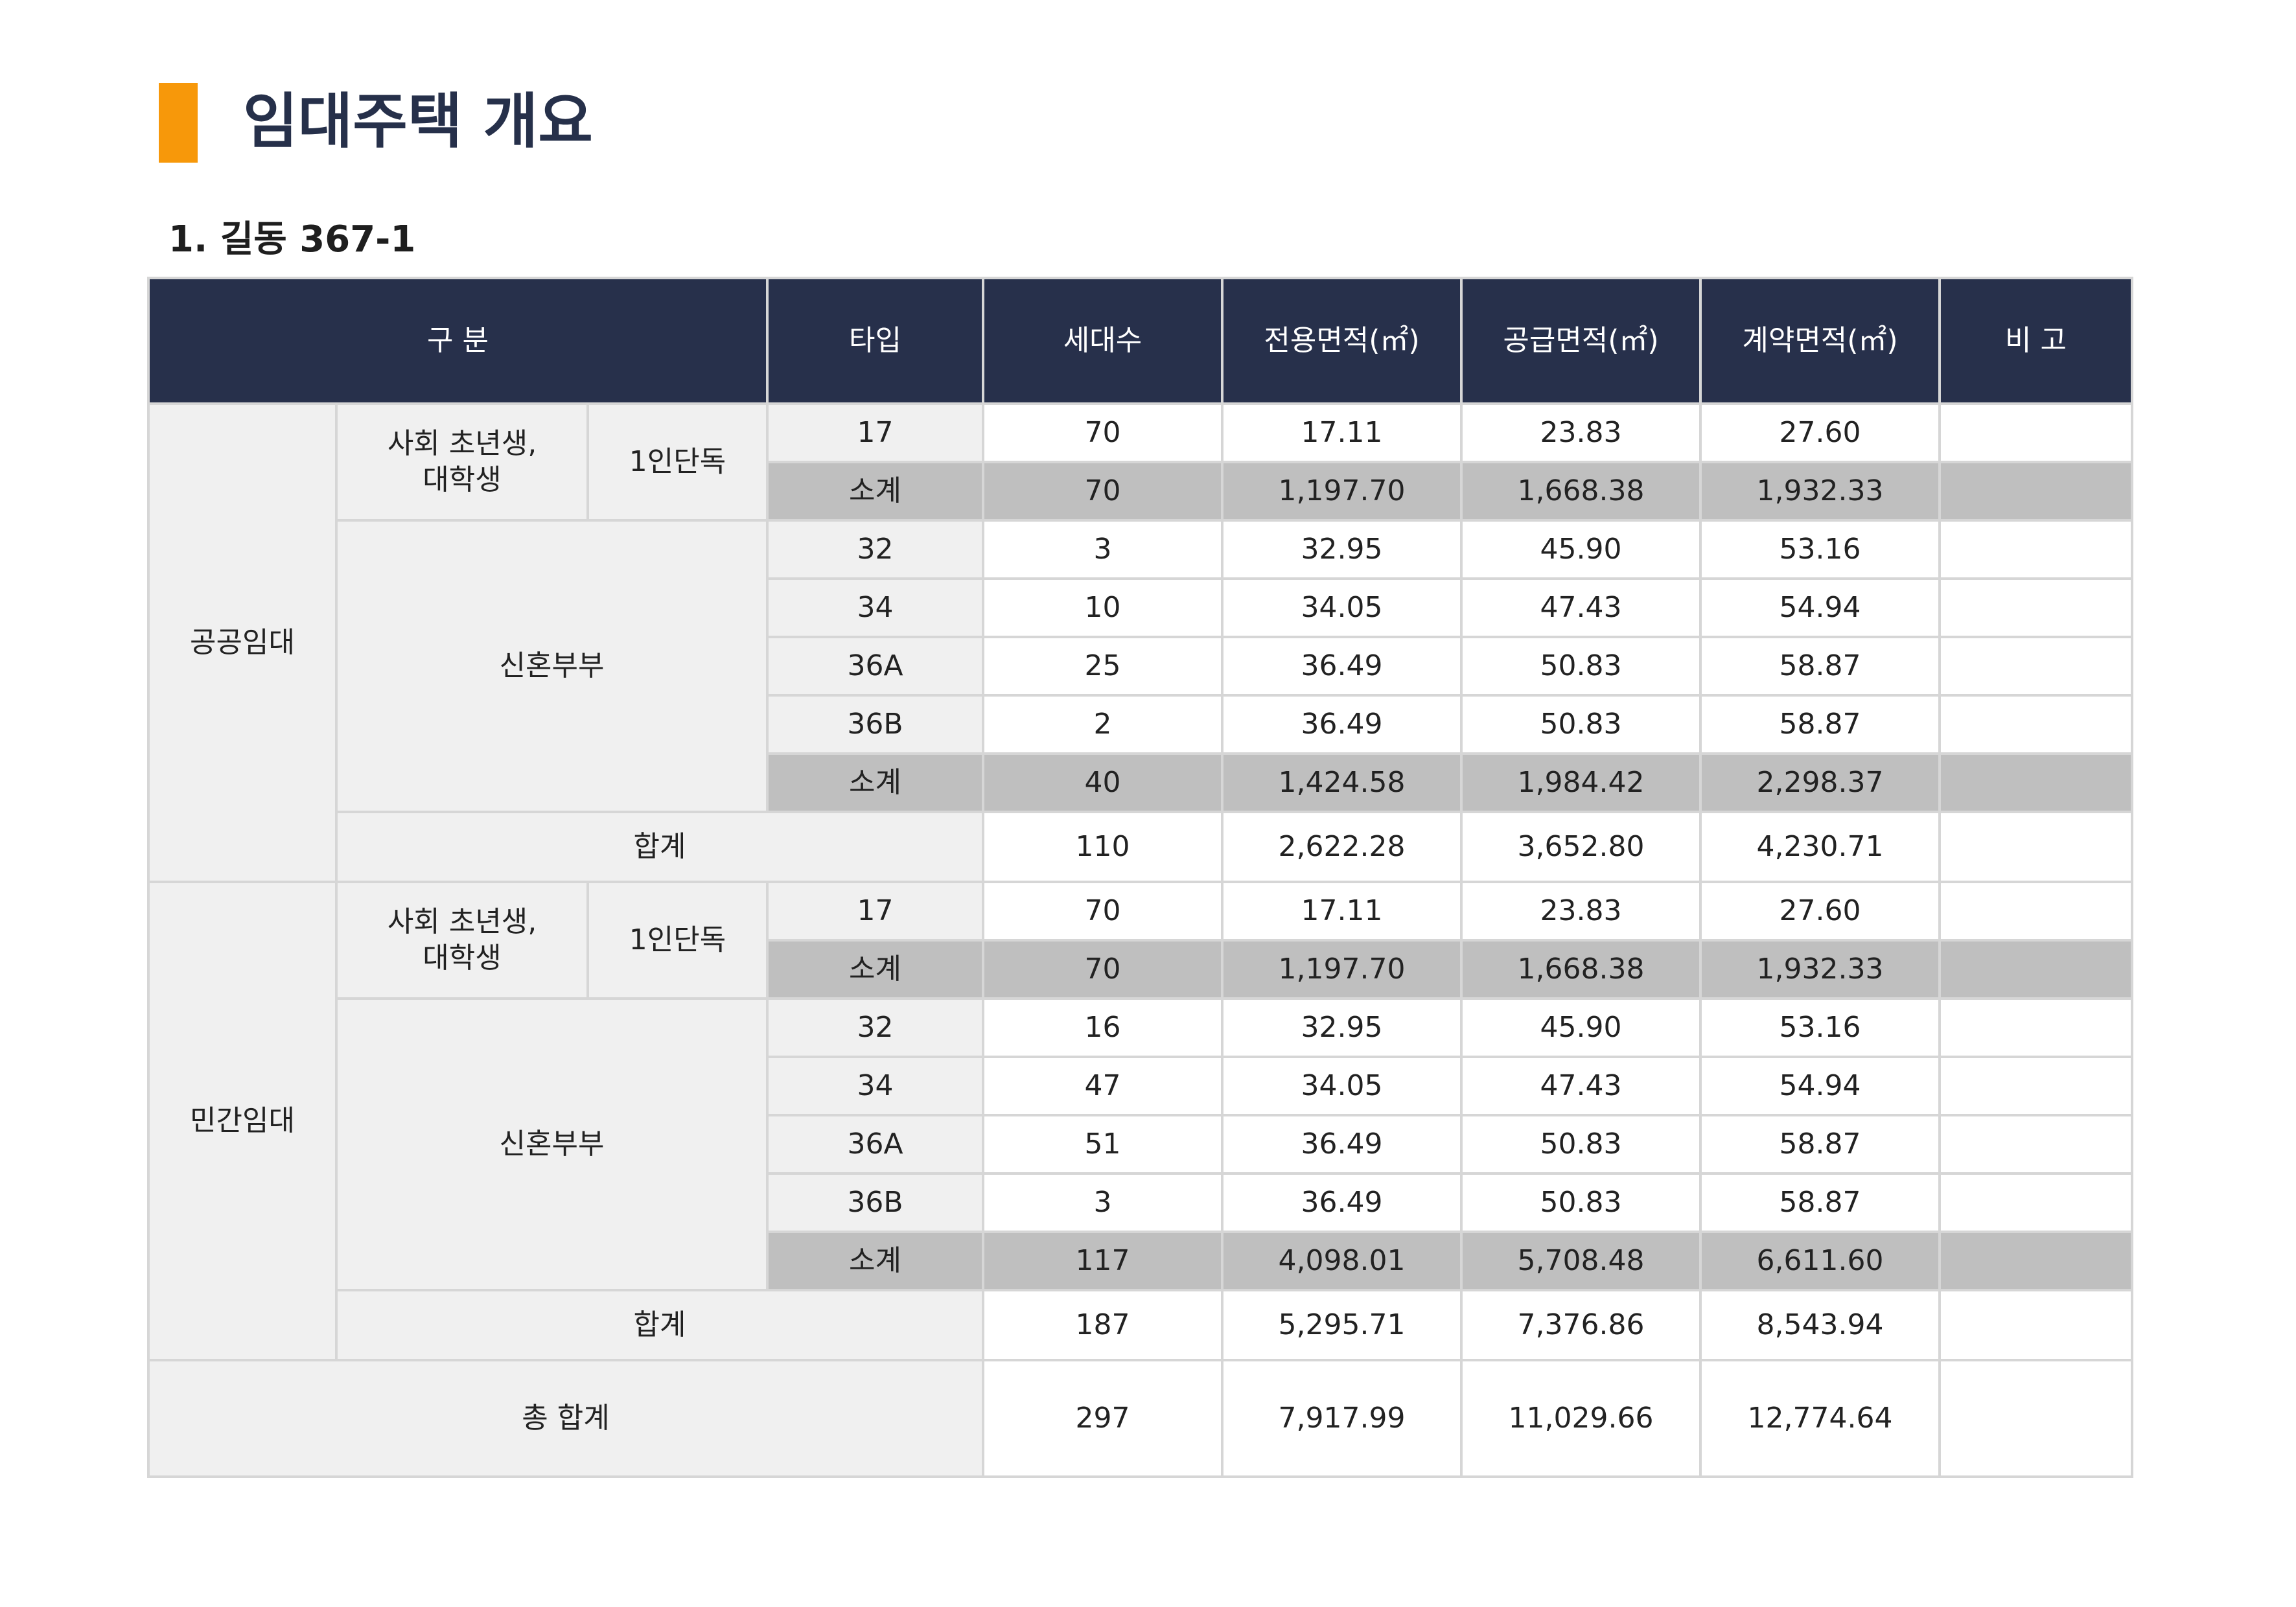 This screenshot has height=1607, width=2296. Describe the element at coordinates (1820, 782) in the screenshot. I see `cell-contract: 2,298.37` at that location.